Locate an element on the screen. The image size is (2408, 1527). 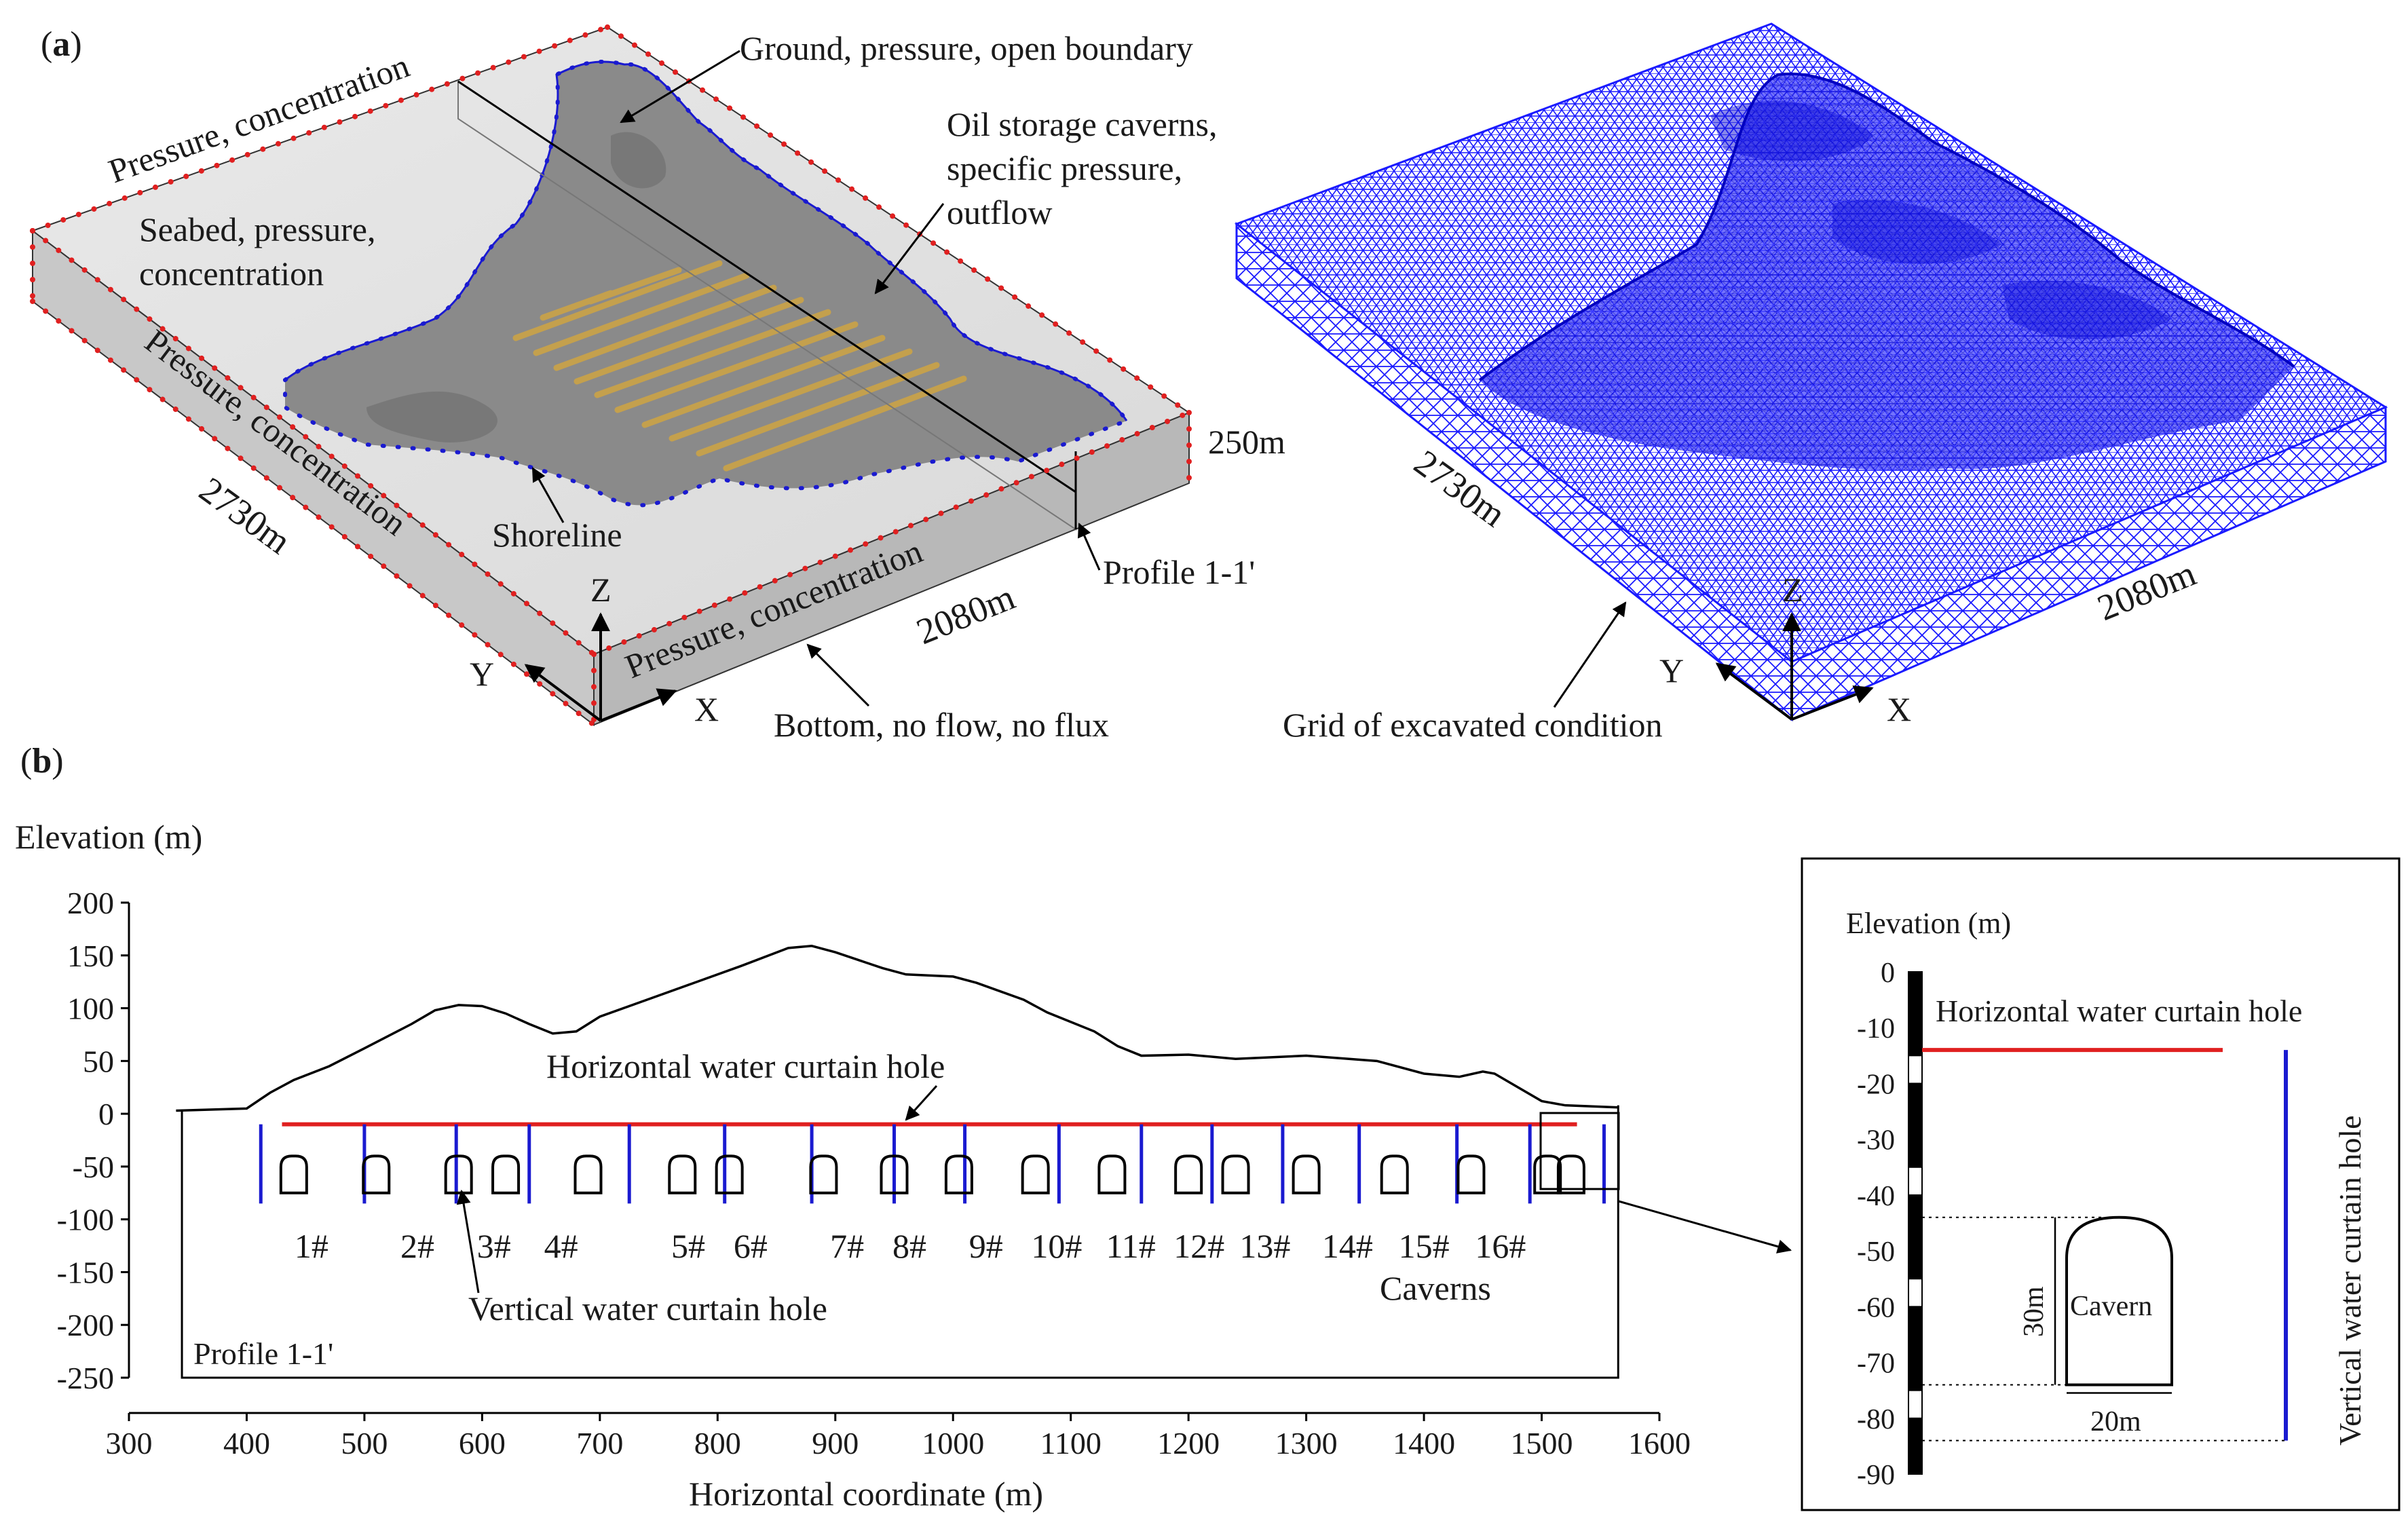
cavern-label: 5# is located at coordinates (688, 1246).